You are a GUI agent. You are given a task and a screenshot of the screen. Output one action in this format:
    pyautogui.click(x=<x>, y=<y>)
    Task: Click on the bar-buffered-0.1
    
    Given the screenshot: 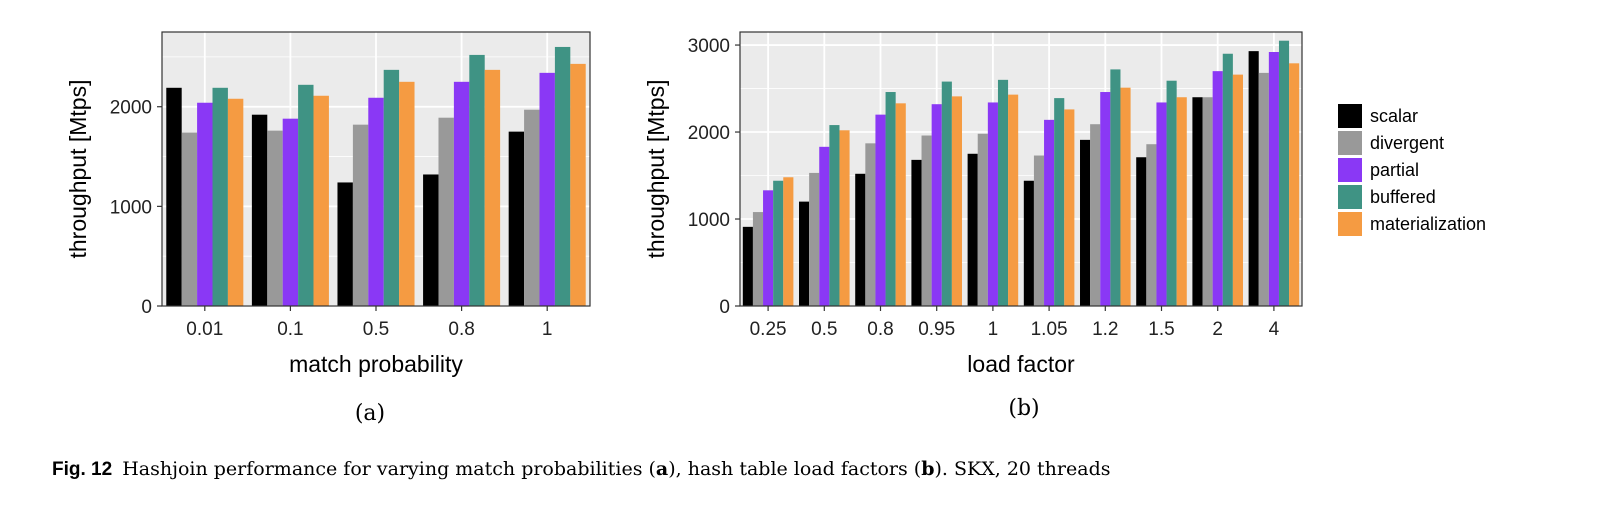 What is the action you would take?
    pyautogui.click(x=306, y=195)
    